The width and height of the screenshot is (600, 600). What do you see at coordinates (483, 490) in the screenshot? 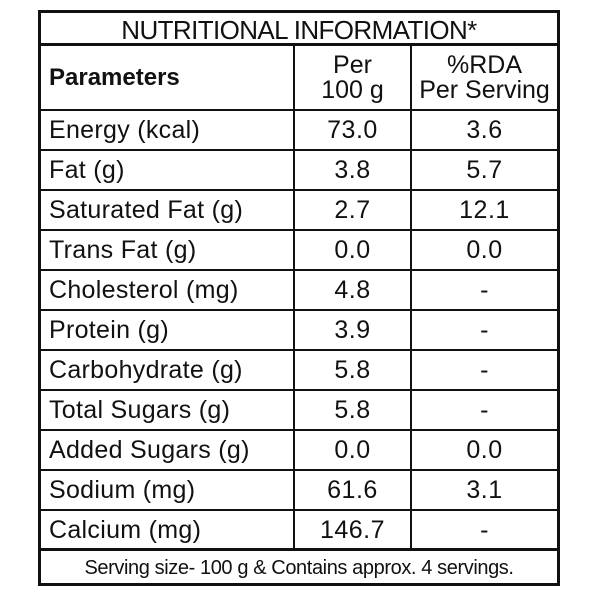
I see `row-rda: 3.1` at bounding box center [483, 490].